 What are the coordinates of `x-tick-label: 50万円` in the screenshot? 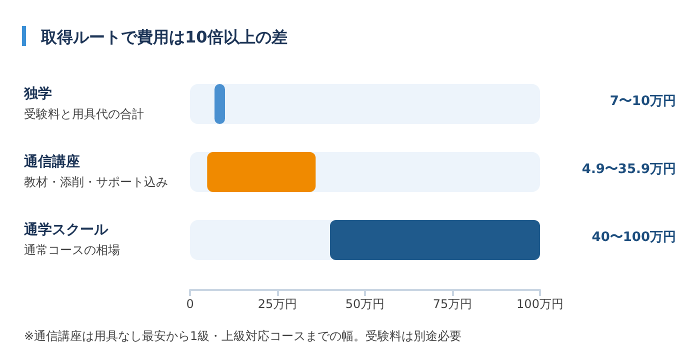 It's located at (365, 304).